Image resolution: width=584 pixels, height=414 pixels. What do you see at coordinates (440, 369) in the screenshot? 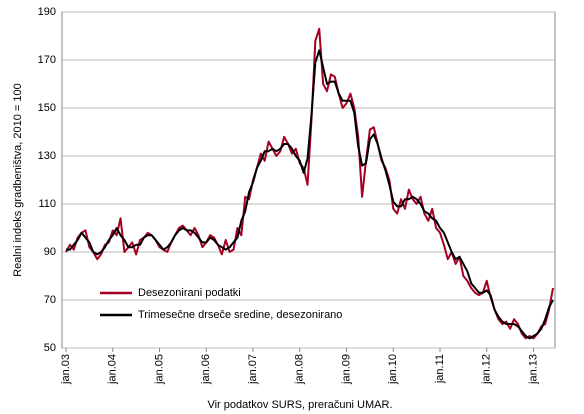
I see `x-tick-label: jan.11` at bounding box center [440, 369].